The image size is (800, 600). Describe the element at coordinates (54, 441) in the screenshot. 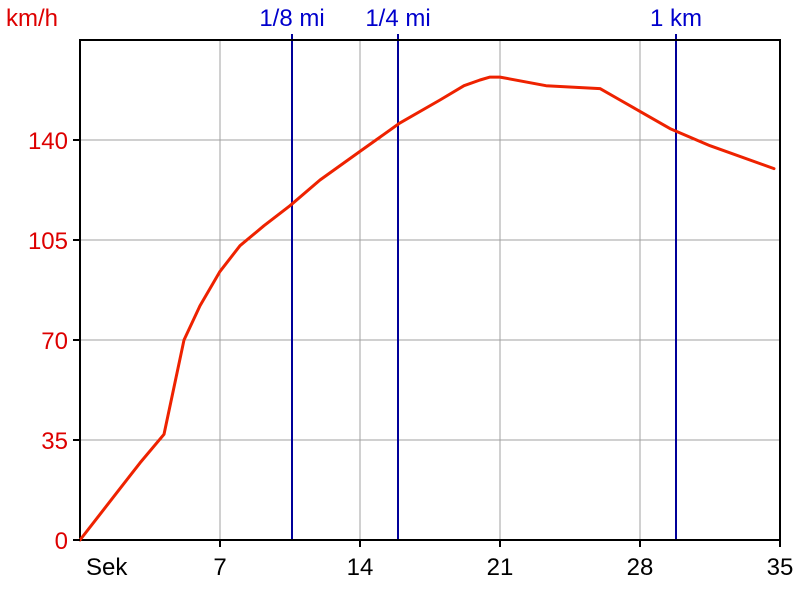

I see `y-tick-label-1: 35` at that location.